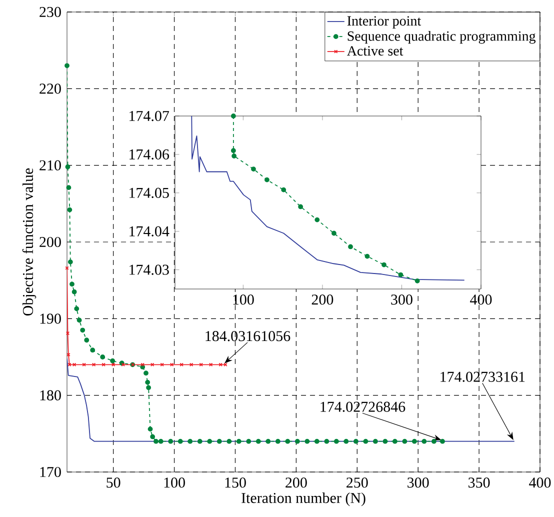  What do you see at coordinates (50, 165) in the screenshot?
I see `y-tick-label: 210` at bounding box center [50, 165].